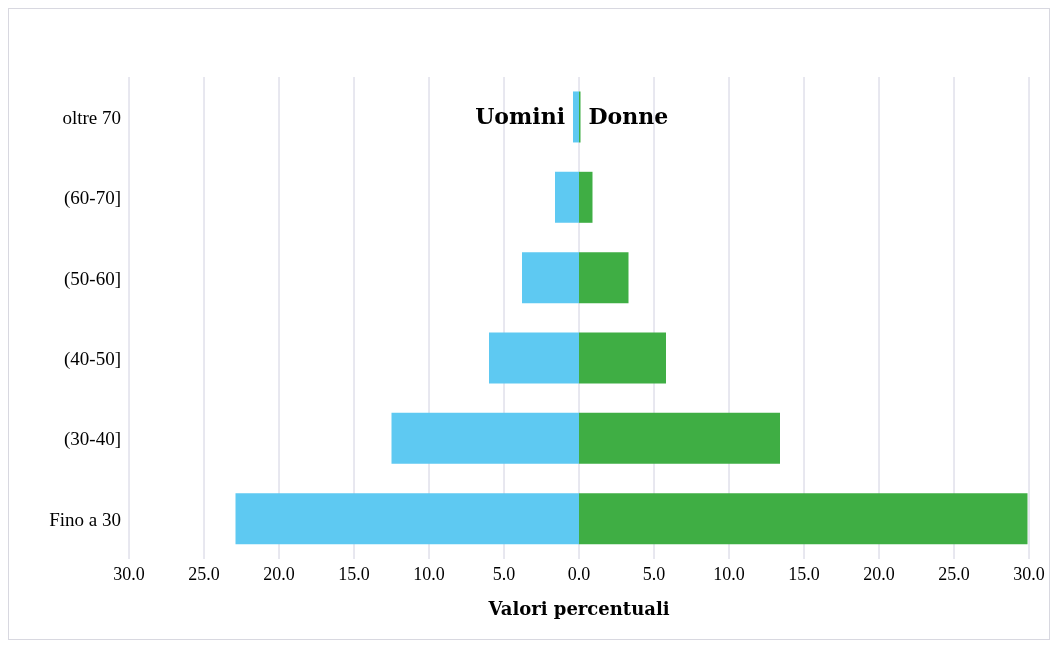  I want to click on x-axis-title: Valori percentuali, so click(578, 608).